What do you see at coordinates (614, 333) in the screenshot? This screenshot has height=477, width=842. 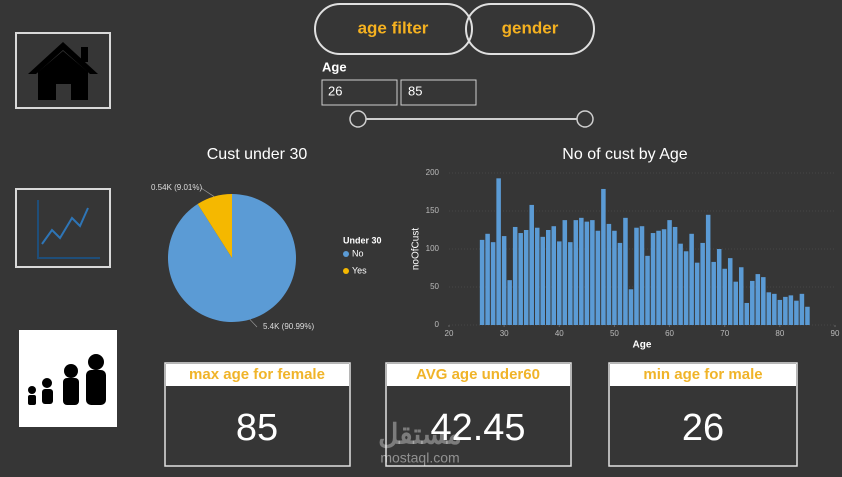 I see `x-tick-label: 50` at bounding box center [614, 333].